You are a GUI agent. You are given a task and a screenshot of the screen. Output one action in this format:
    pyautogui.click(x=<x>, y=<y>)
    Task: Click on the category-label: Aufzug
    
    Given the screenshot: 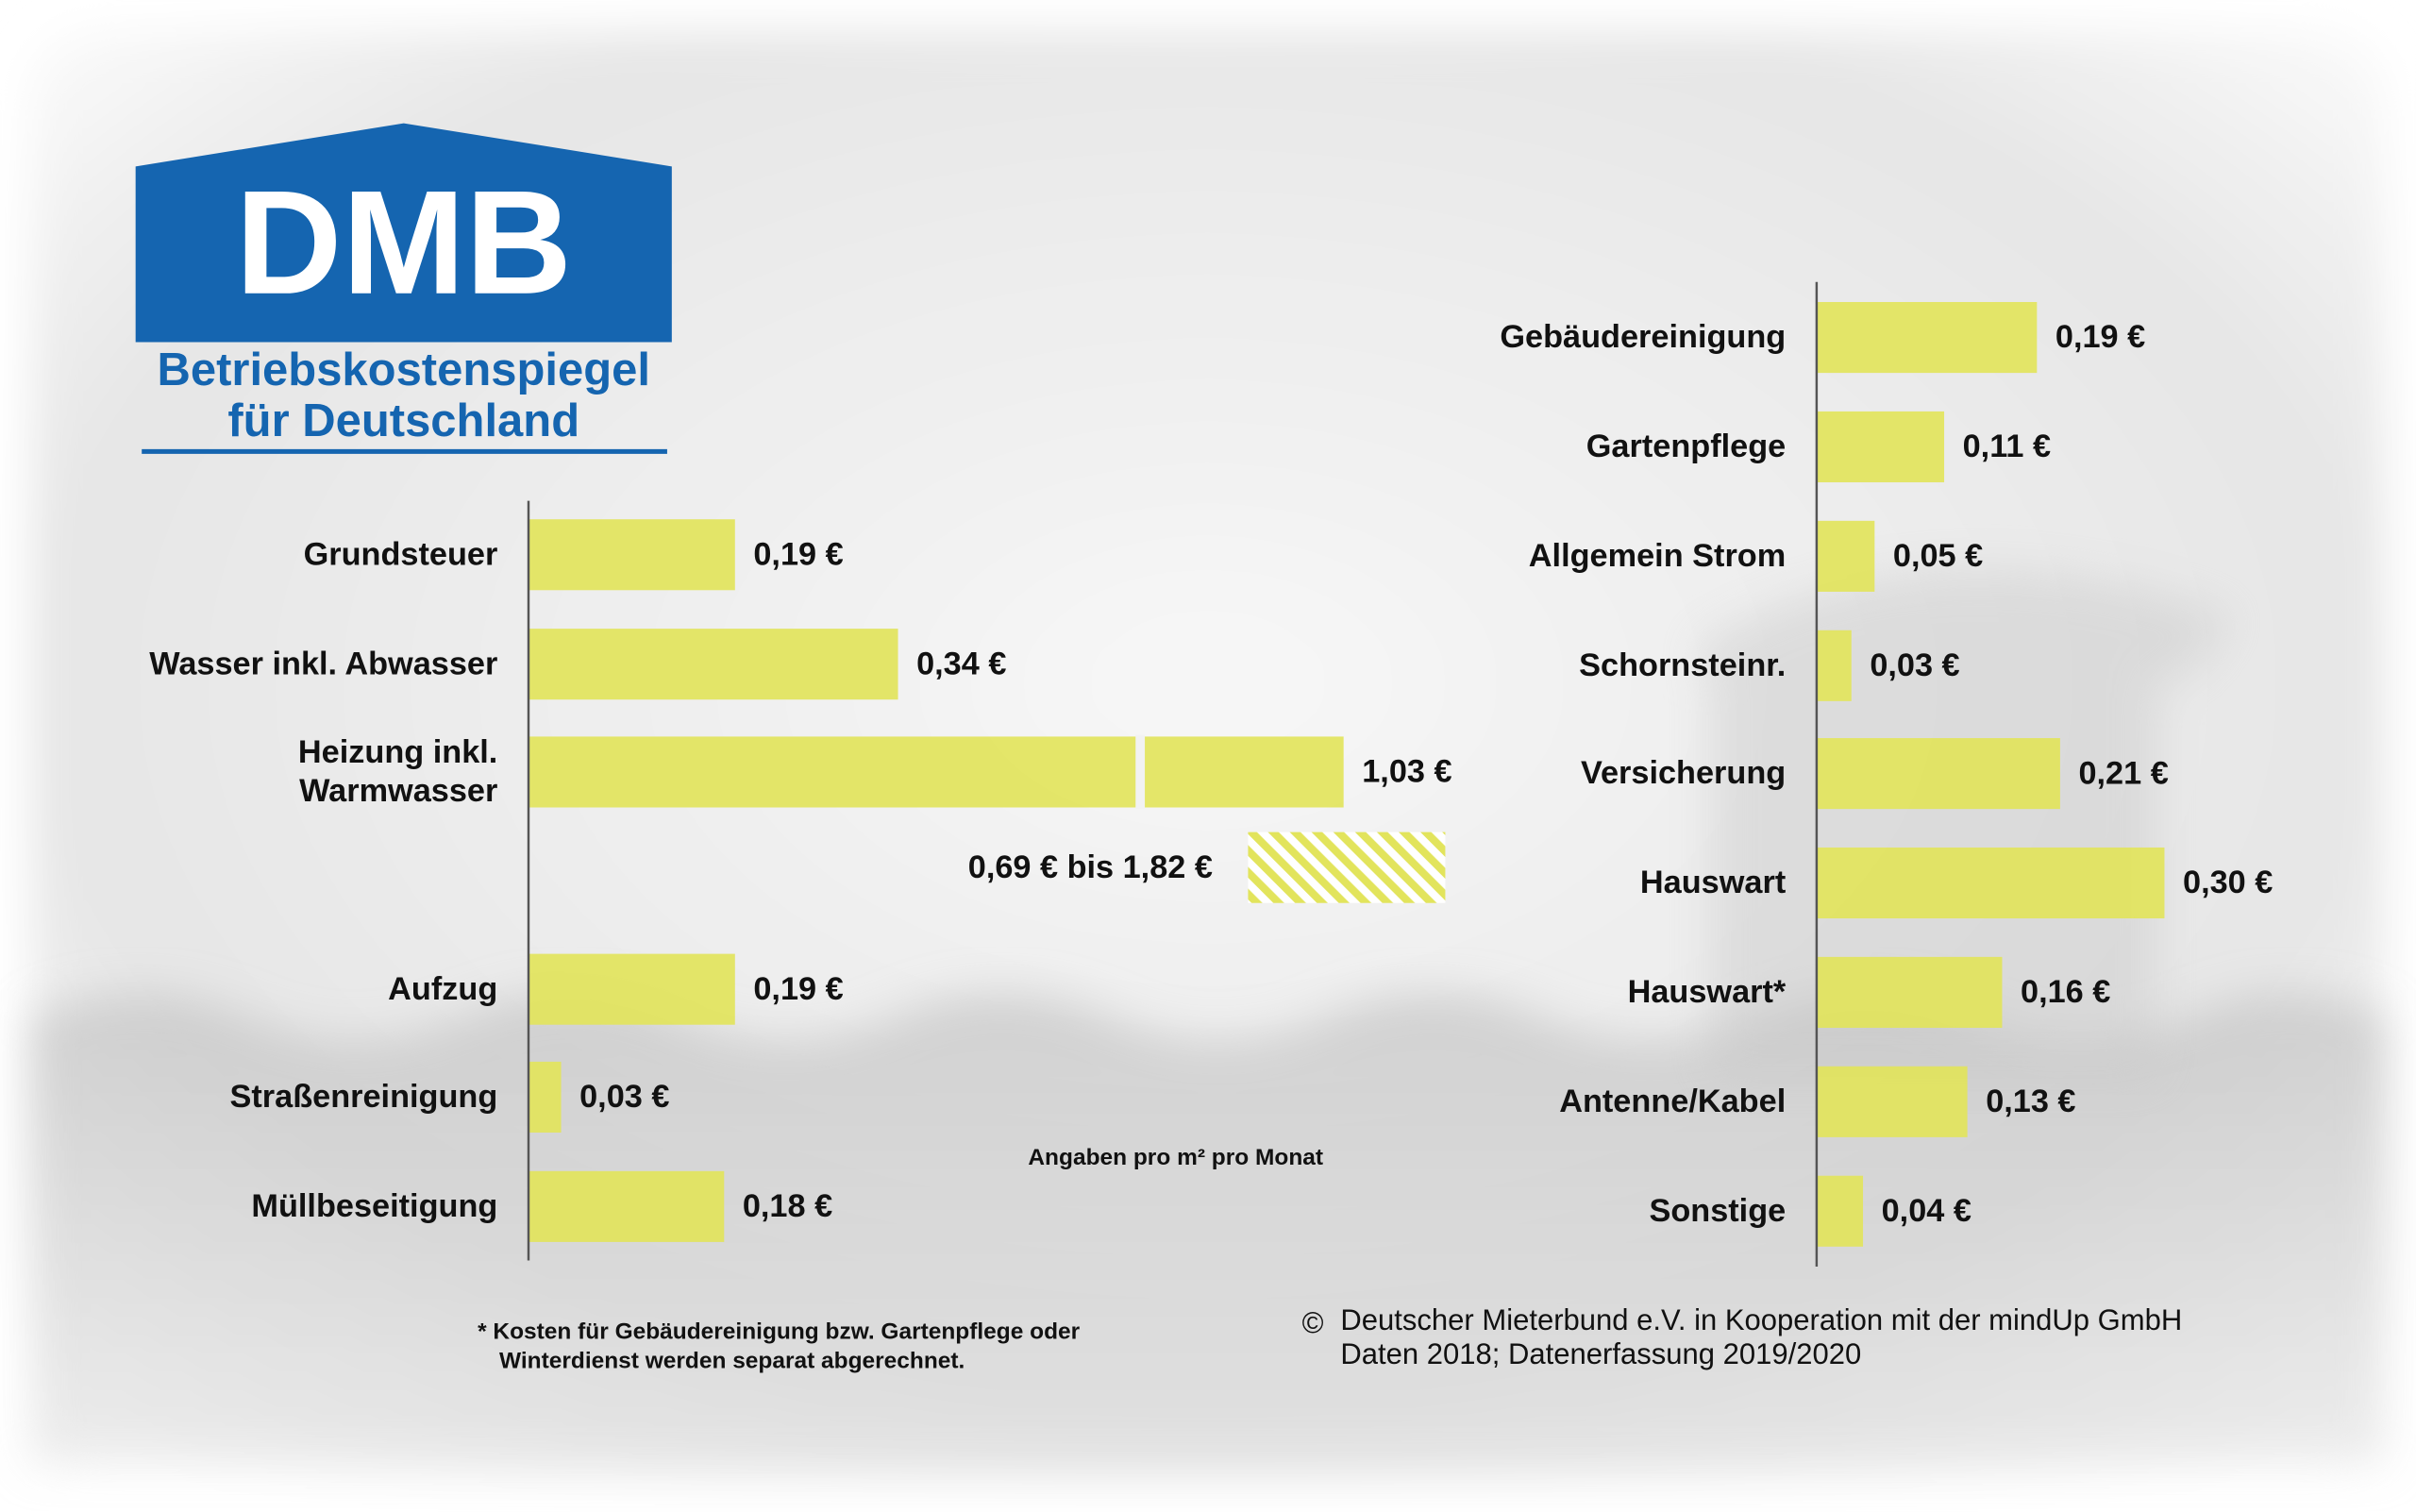 What is the action you would take?
    pyautogui.click(x=443, y=989)
    